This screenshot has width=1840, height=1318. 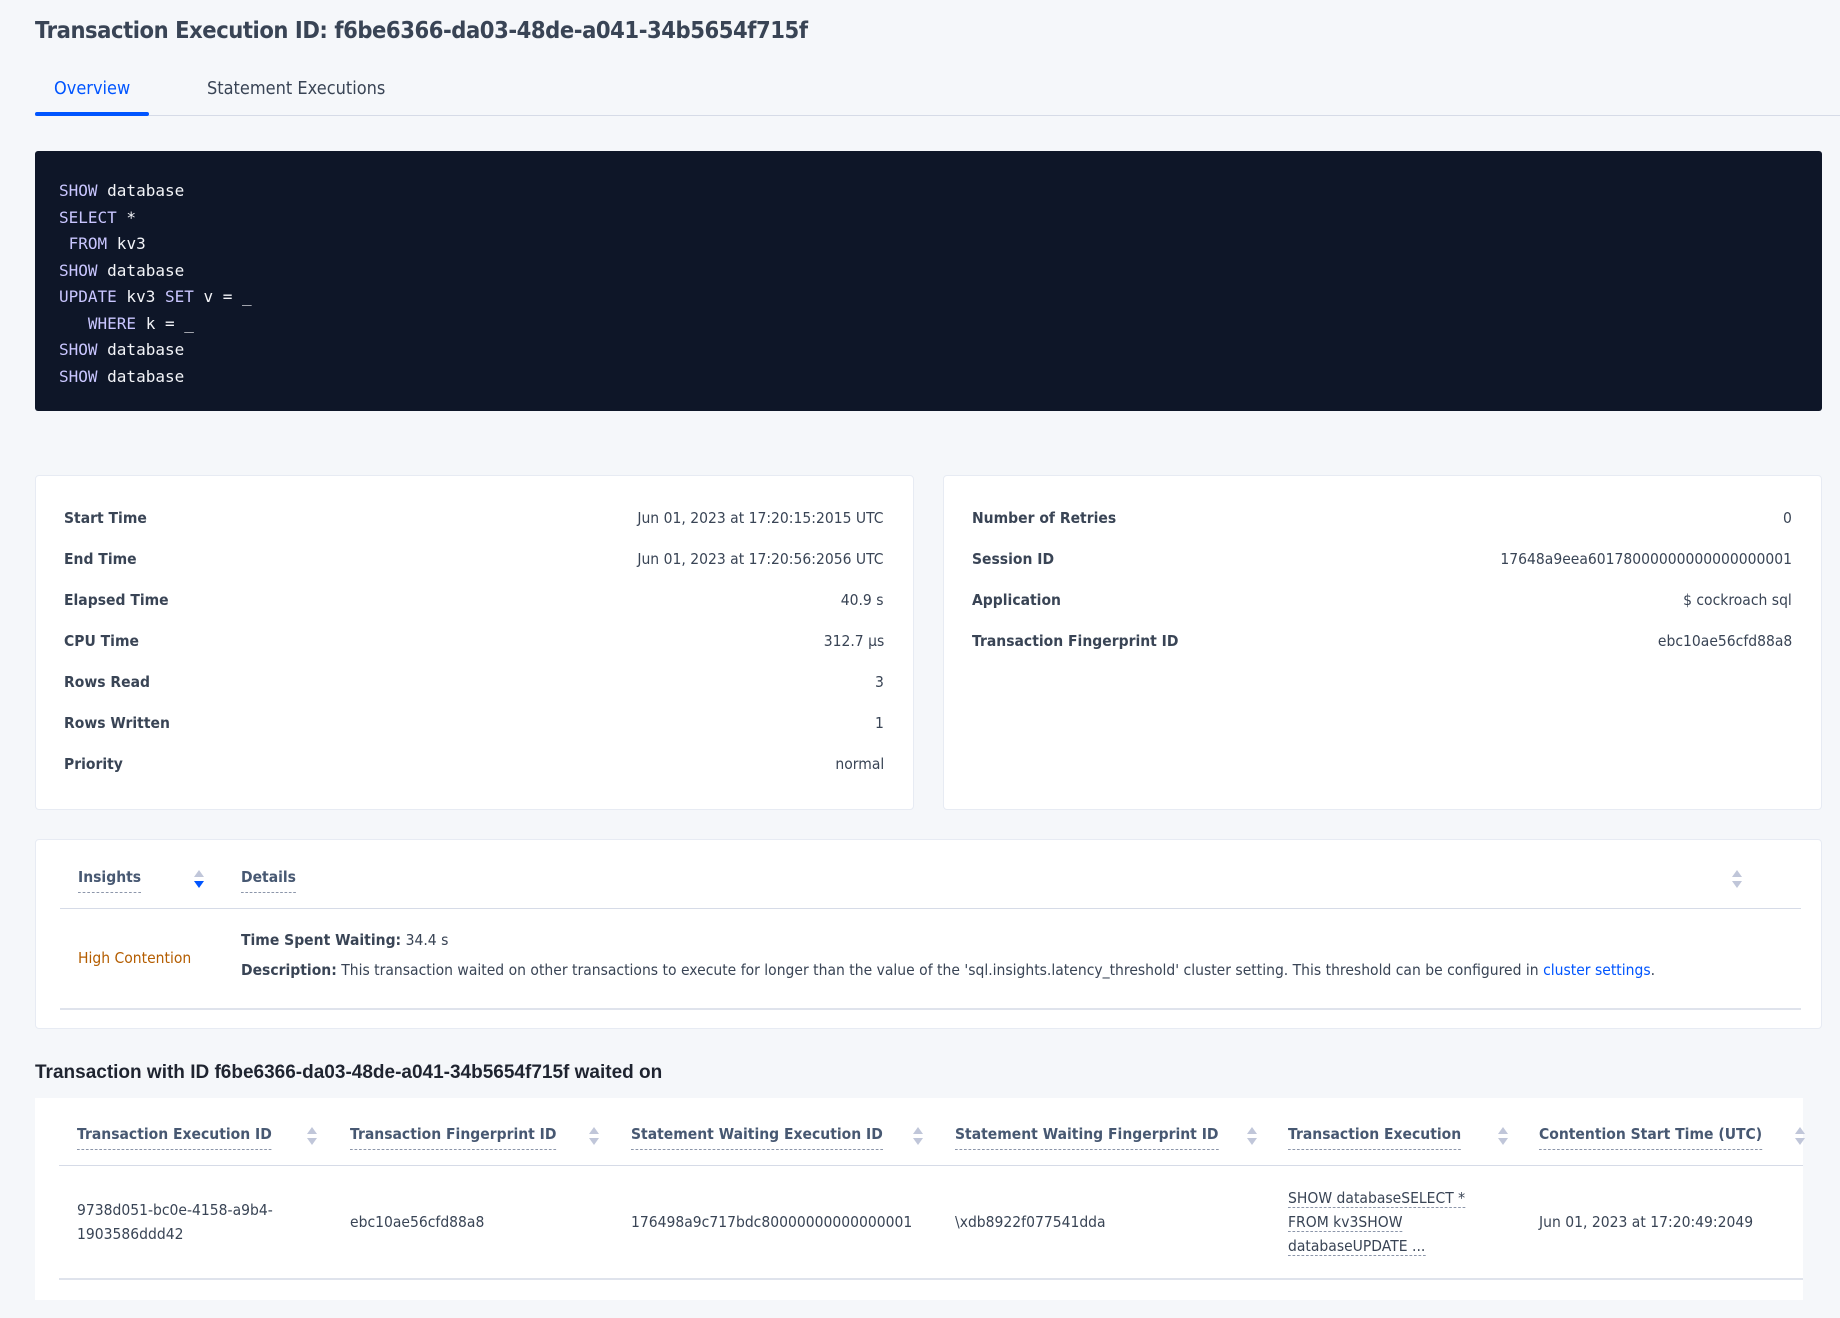 What do you see at coordinates (344, 940) in the screenshot?
I see `time-spent-waiting: Time Spent Waiting: 34.4 s` at bounding box center [344, 940].